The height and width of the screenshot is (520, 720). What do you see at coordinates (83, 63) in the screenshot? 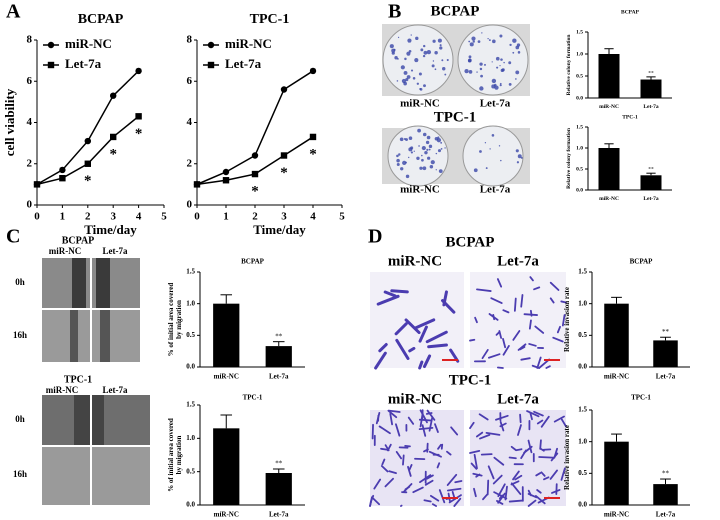
I see `legend-label: Let-7a` at bounding box center [83, 63].